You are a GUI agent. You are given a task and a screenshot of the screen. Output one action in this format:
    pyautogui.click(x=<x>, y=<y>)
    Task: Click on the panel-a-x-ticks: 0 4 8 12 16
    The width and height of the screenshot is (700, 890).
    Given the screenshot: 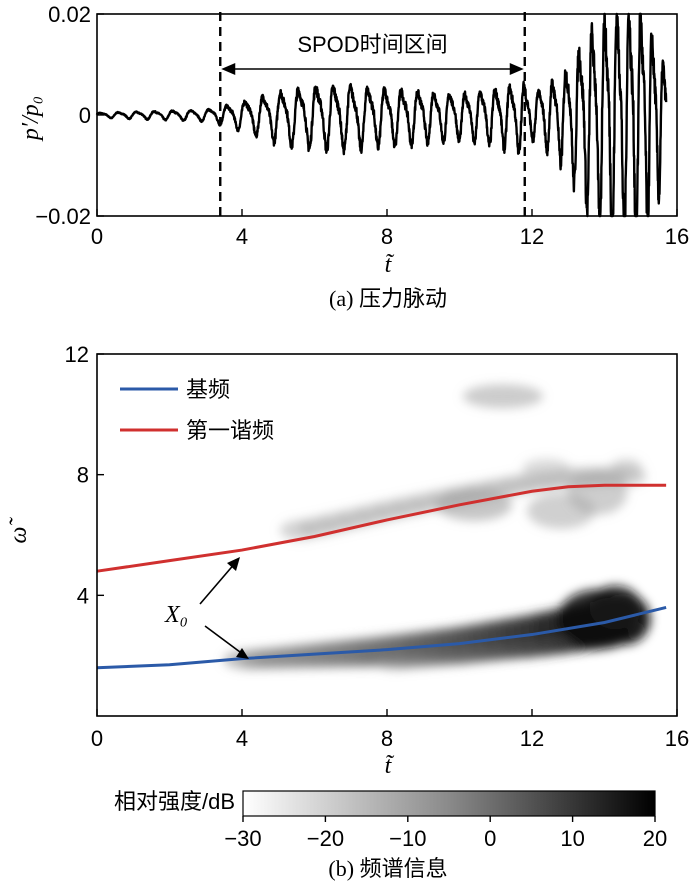 What is the action you would take?
    pyautogui.click(x=390, y=229)
    